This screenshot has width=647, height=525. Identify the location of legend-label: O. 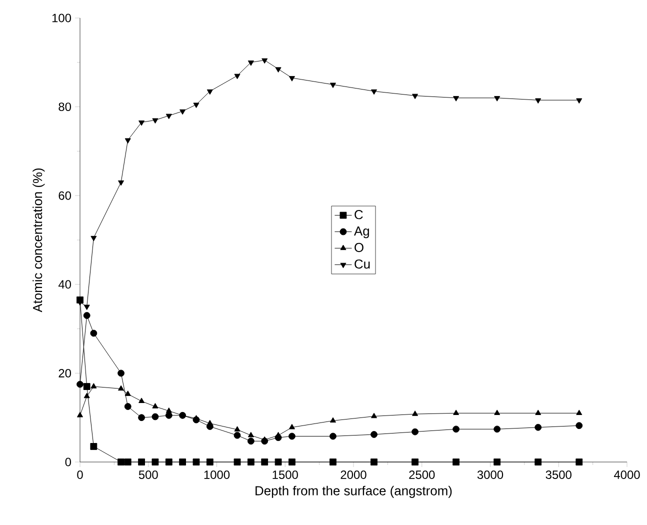
(359, 247).